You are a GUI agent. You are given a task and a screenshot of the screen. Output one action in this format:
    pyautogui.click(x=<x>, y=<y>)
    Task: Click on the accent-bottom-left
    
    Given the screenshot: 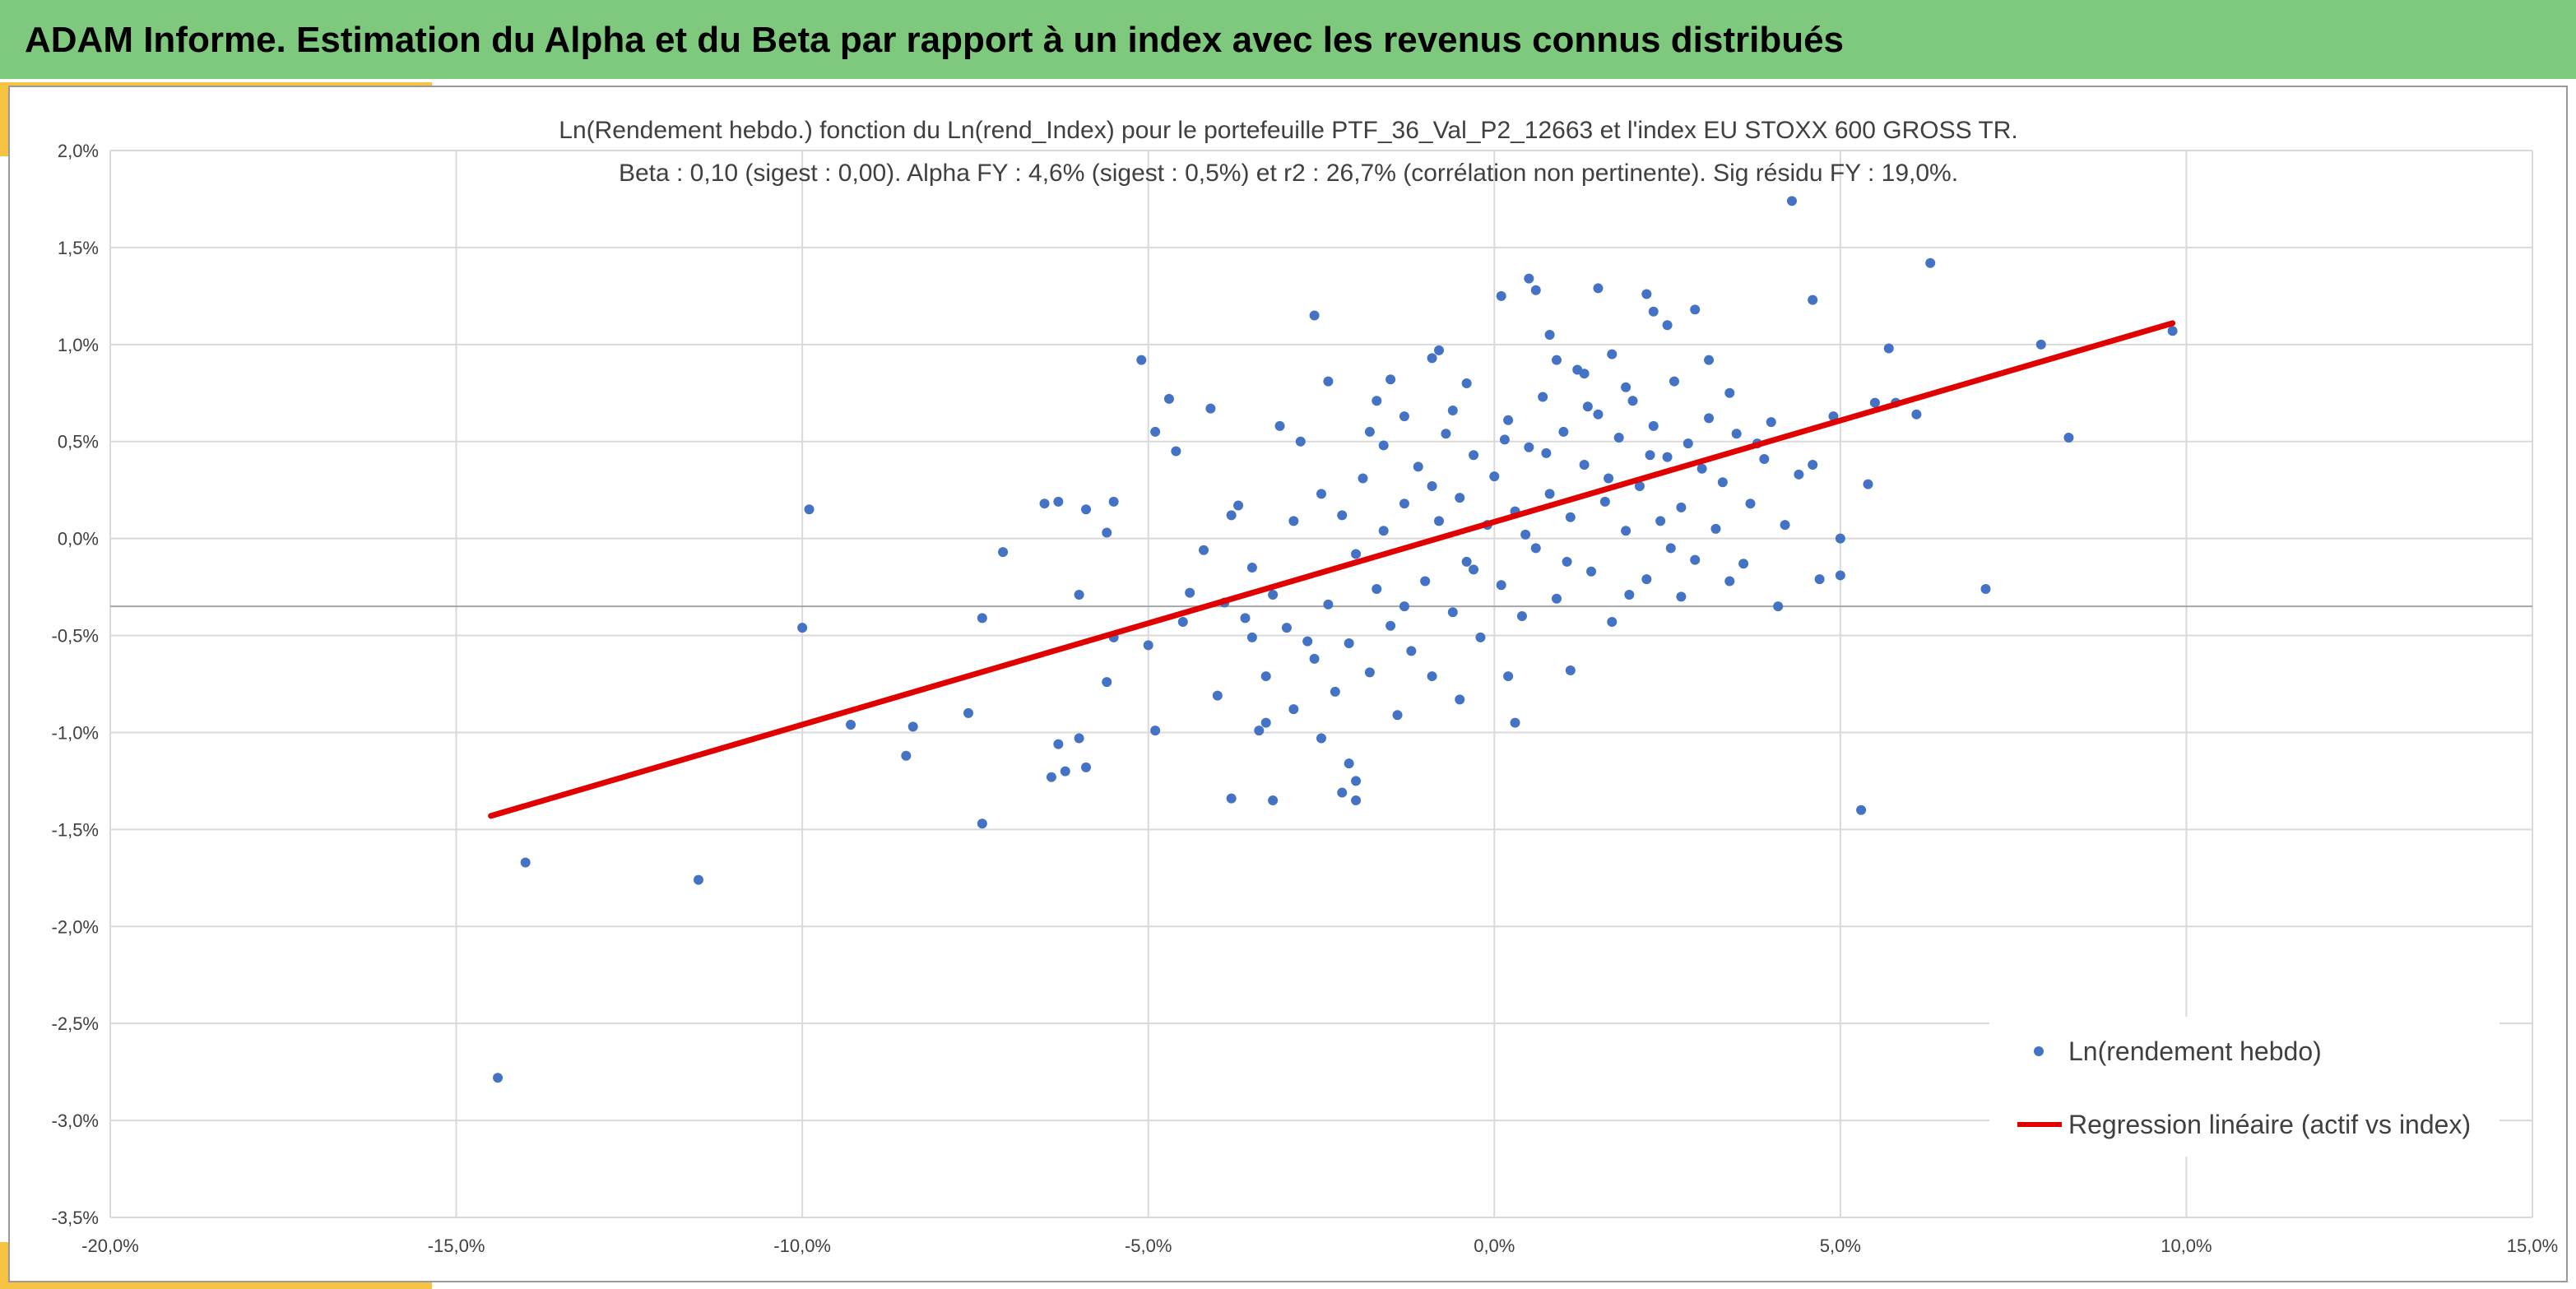 What is the action you would take?
    pyautogui.click(x=216, y=1285)
    